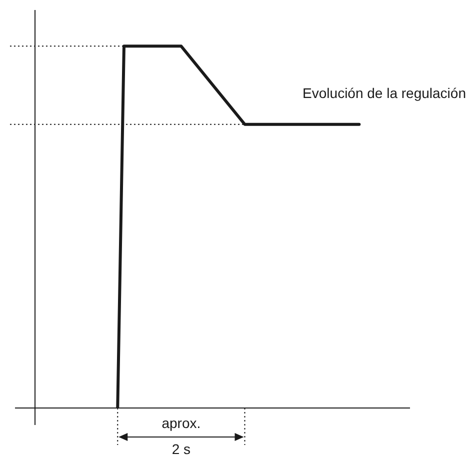 This screenshot has height=461, width=469. What do you see at coordinates (384, 93) in the screenshot?
I see `annotation: Evolución de la regulación` at bounding box center [384, 93].